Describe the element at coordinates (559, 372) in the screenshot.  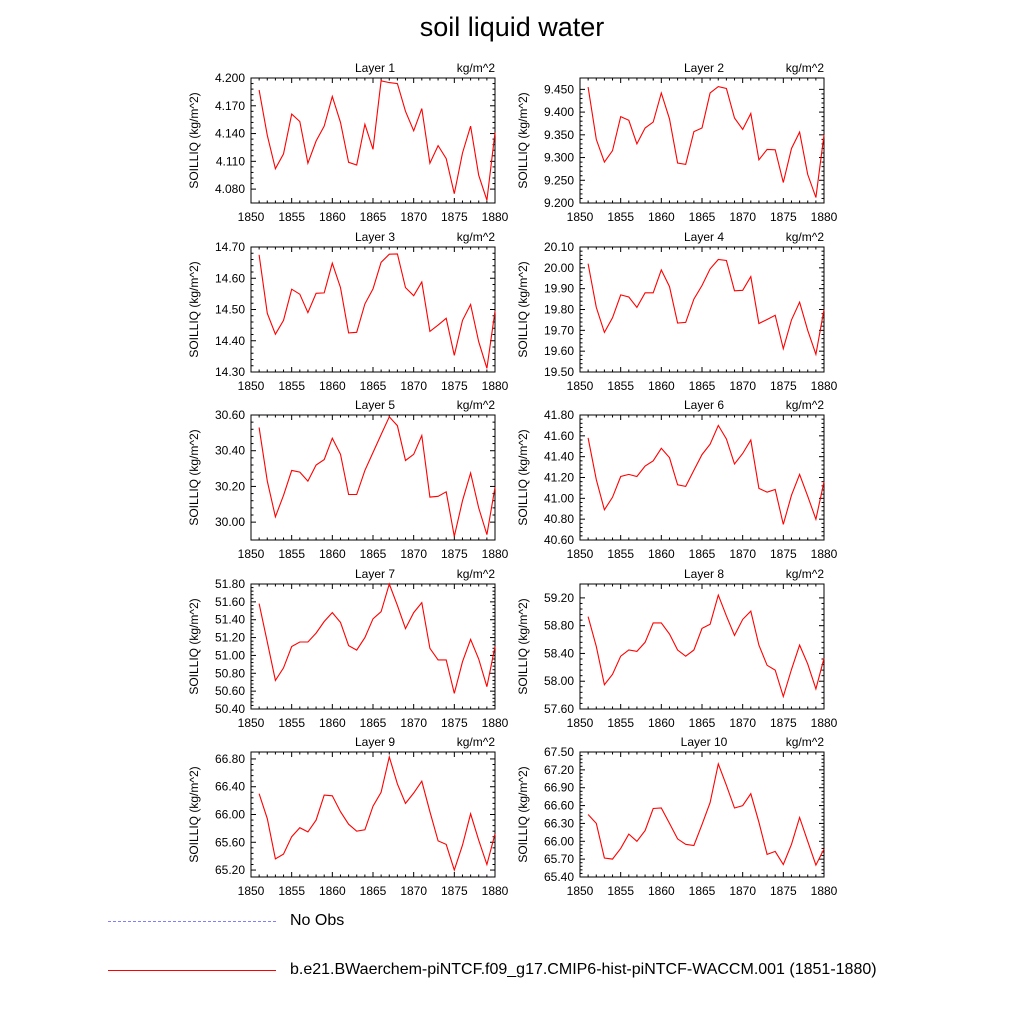
I see `y-tick-label: 19.50` at that location.